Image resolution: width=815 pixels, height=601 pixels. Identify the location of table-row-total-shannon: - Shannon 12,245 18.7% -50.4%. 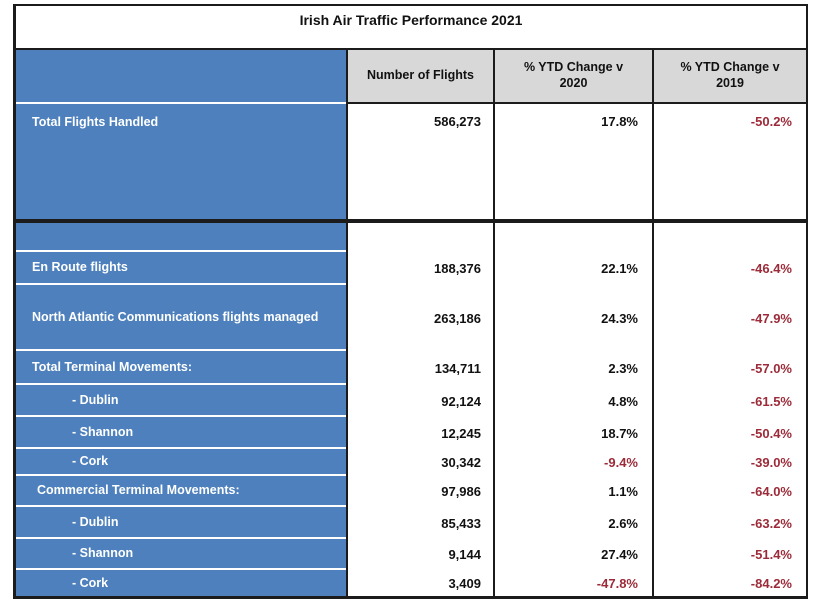
(411, 433).